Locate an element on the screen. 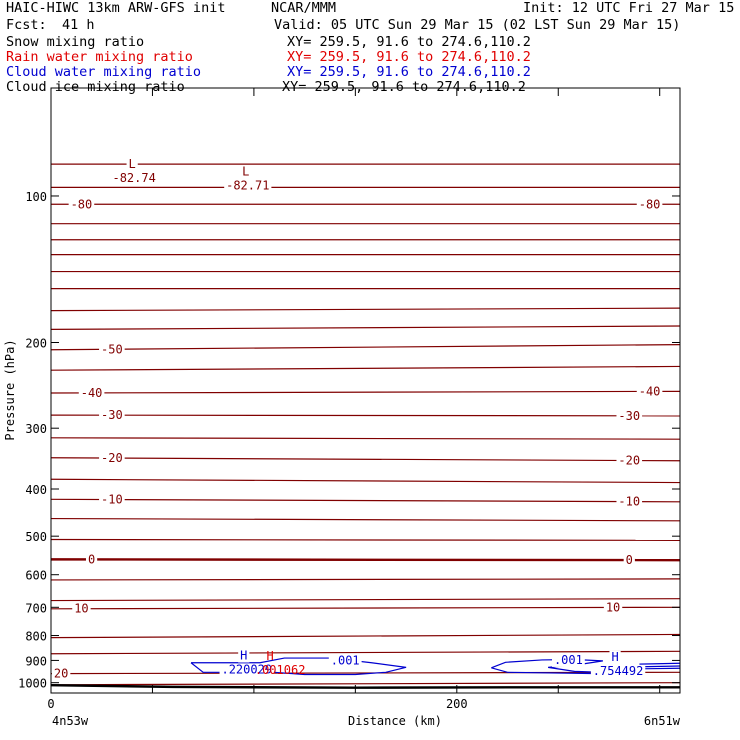 Image resolution: width=740 pixels, height=740 pixels. y-tick-label: 700 is located at coordinates (36, 608).